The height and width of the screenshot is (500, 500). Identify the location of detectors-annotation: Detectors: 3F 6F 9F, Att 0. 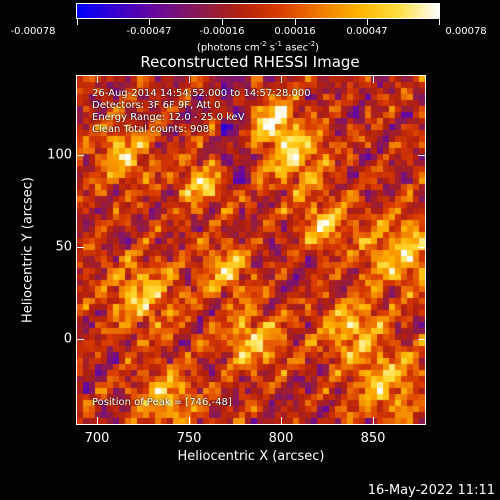
(156, 105).